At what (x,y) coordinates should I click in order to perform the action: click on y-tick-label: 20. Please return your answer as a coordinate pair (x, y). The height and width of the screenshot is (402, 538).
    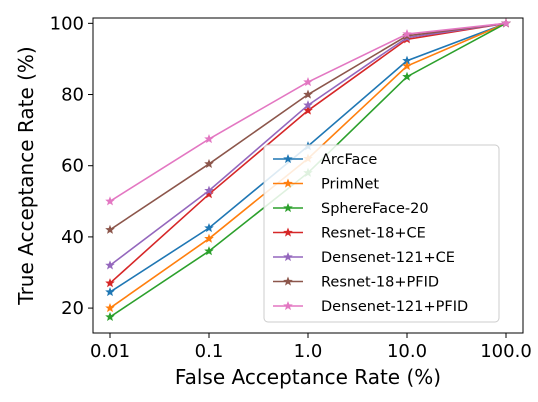
    Looking at the image, I should click on (72, 308).